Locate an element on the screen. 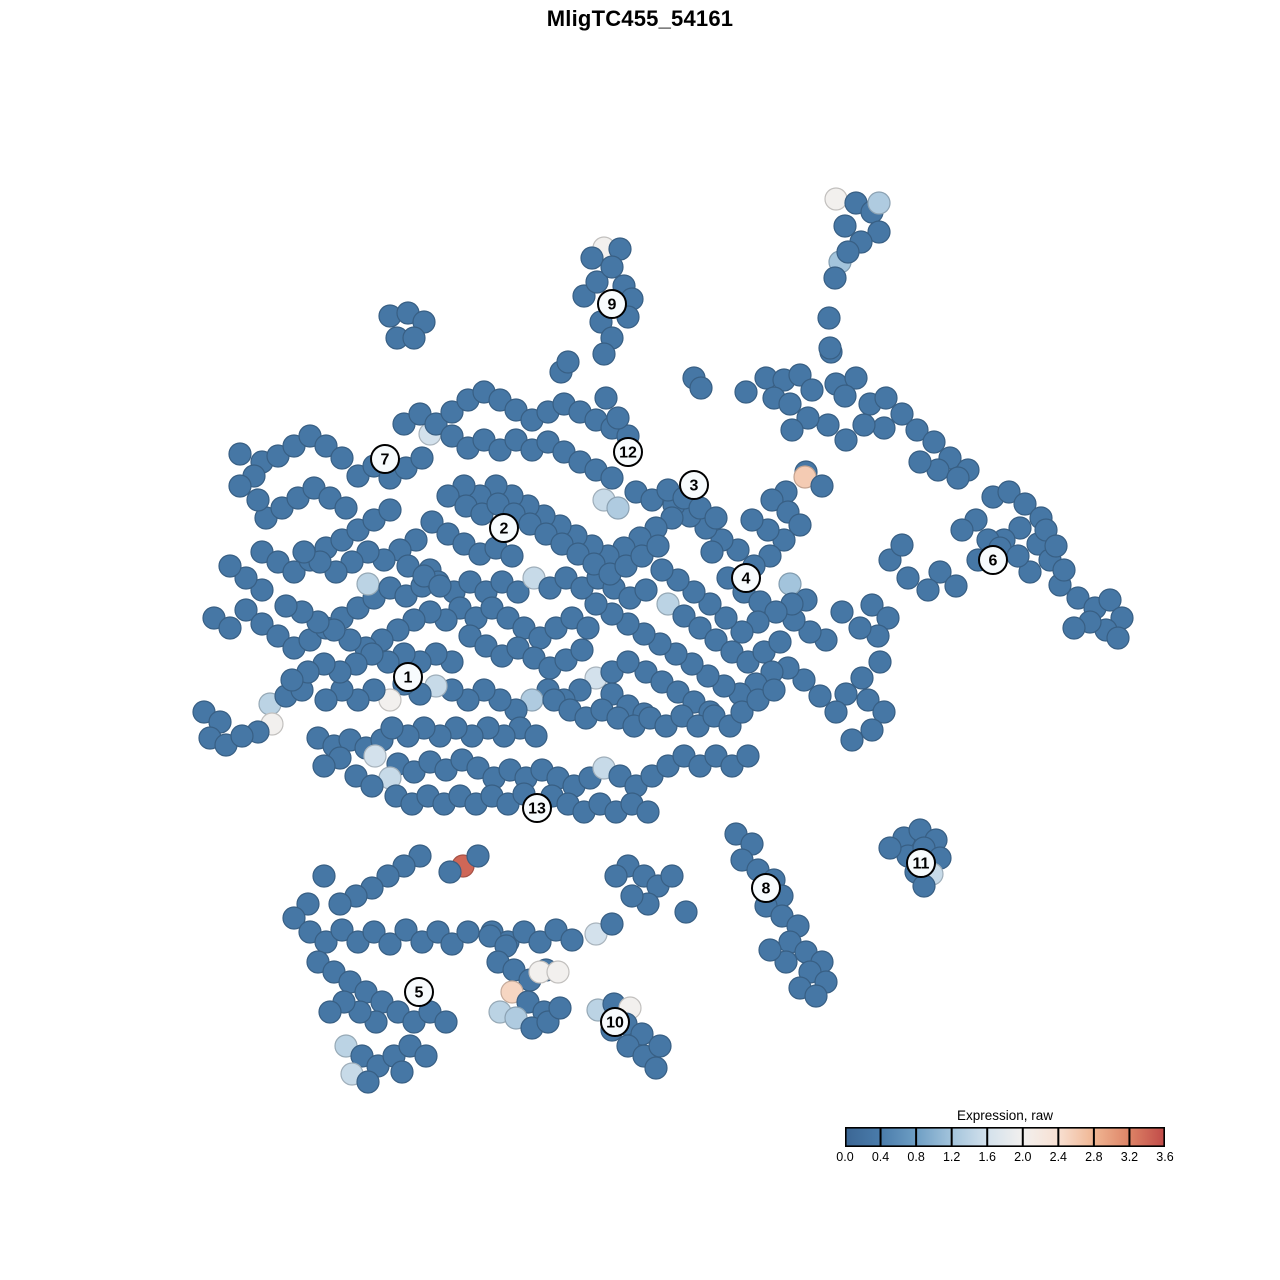 Image resolution: width=1280 pixels, height=1280 pixels. cluster-label-9: 9 is located at coordinates (612, 304).